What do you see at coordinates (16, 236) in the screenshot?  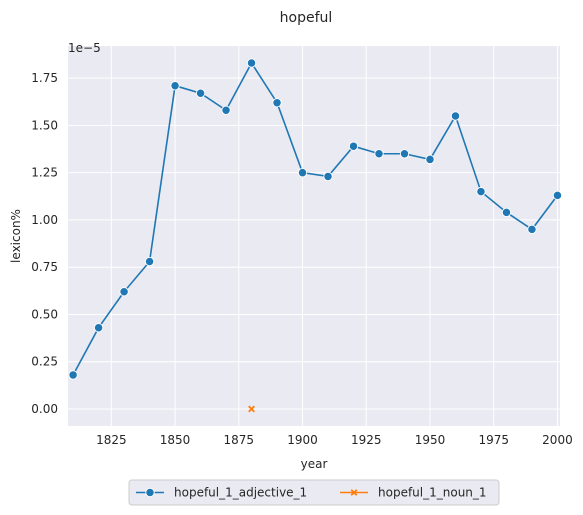 I see `y-axis-label: lexicon%` at bounding box center [16, 236].